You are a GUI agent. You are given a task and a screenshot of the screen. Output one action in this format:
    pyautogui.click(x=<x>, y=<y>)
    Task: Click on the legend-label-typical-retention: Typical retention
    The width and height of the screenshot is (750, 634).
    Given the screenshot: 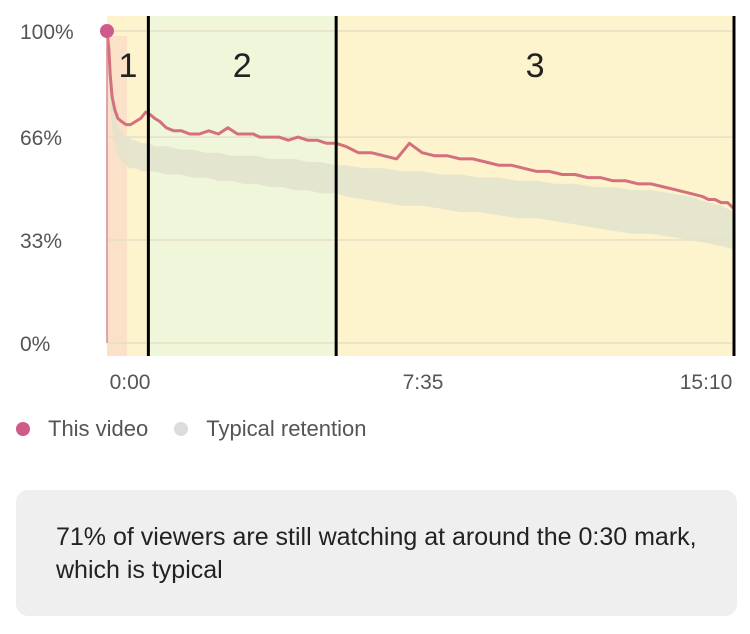 What is the action you would take?
    pyautogui.click(x=286, y=428)
    